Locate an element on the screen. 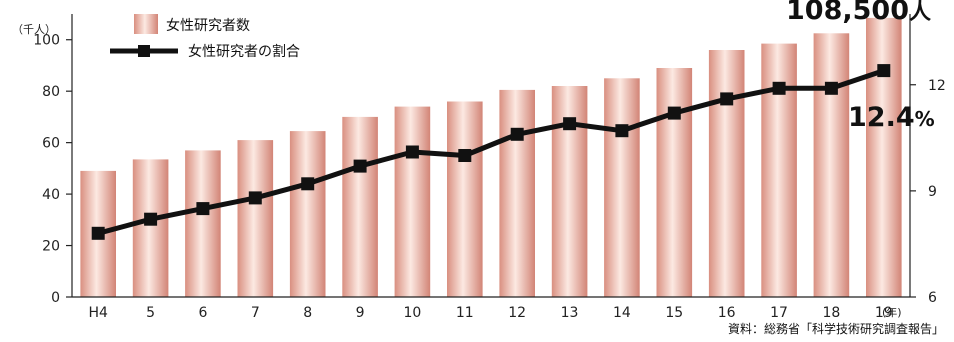 This screenshot has height=342, width=954. x-tick-label-10: 10 is located at coordinates (413, 313).